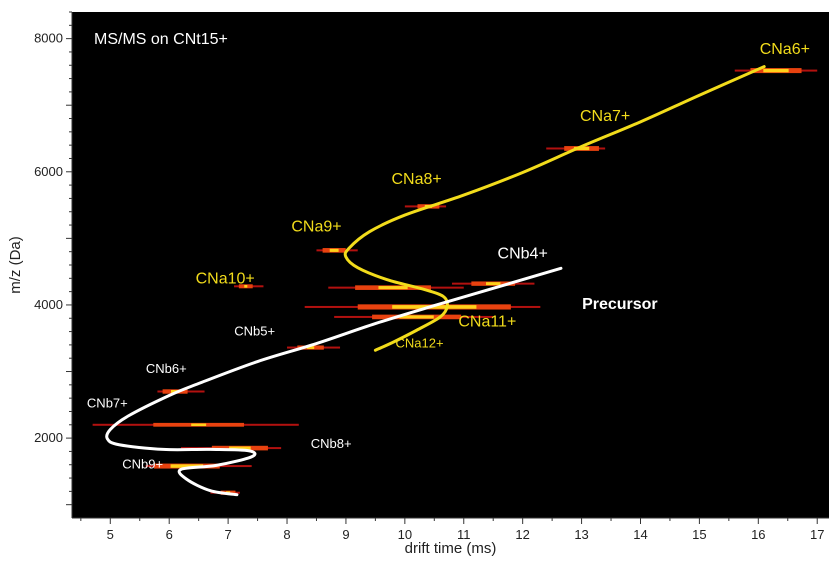 The width and height of the screenshot is (831, 561). I want to click on y-tick-label: 4000, so click(48, 304).